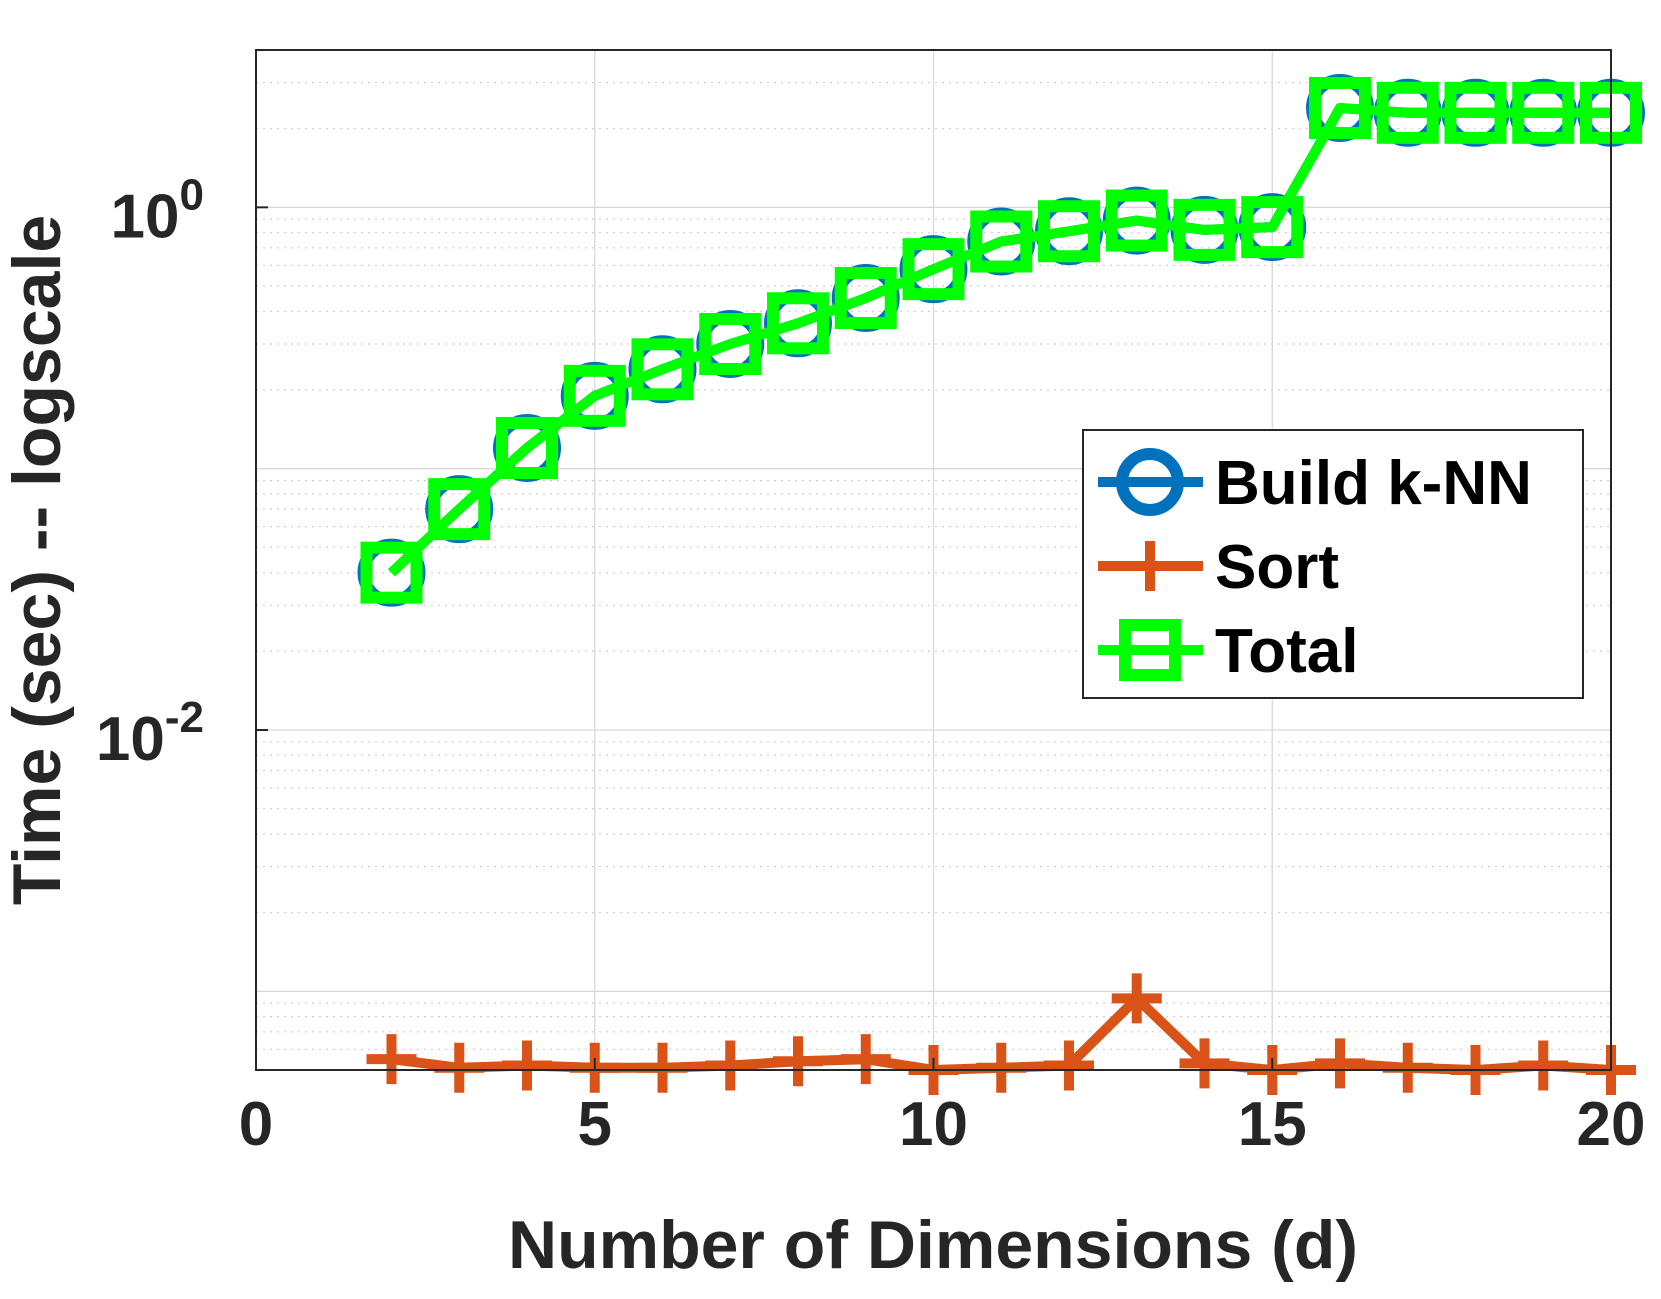  What do you see at coordinates (595, 1124) in the screenshot?
I see `x-tick-label: 5` at bounding box center [595, 1124].